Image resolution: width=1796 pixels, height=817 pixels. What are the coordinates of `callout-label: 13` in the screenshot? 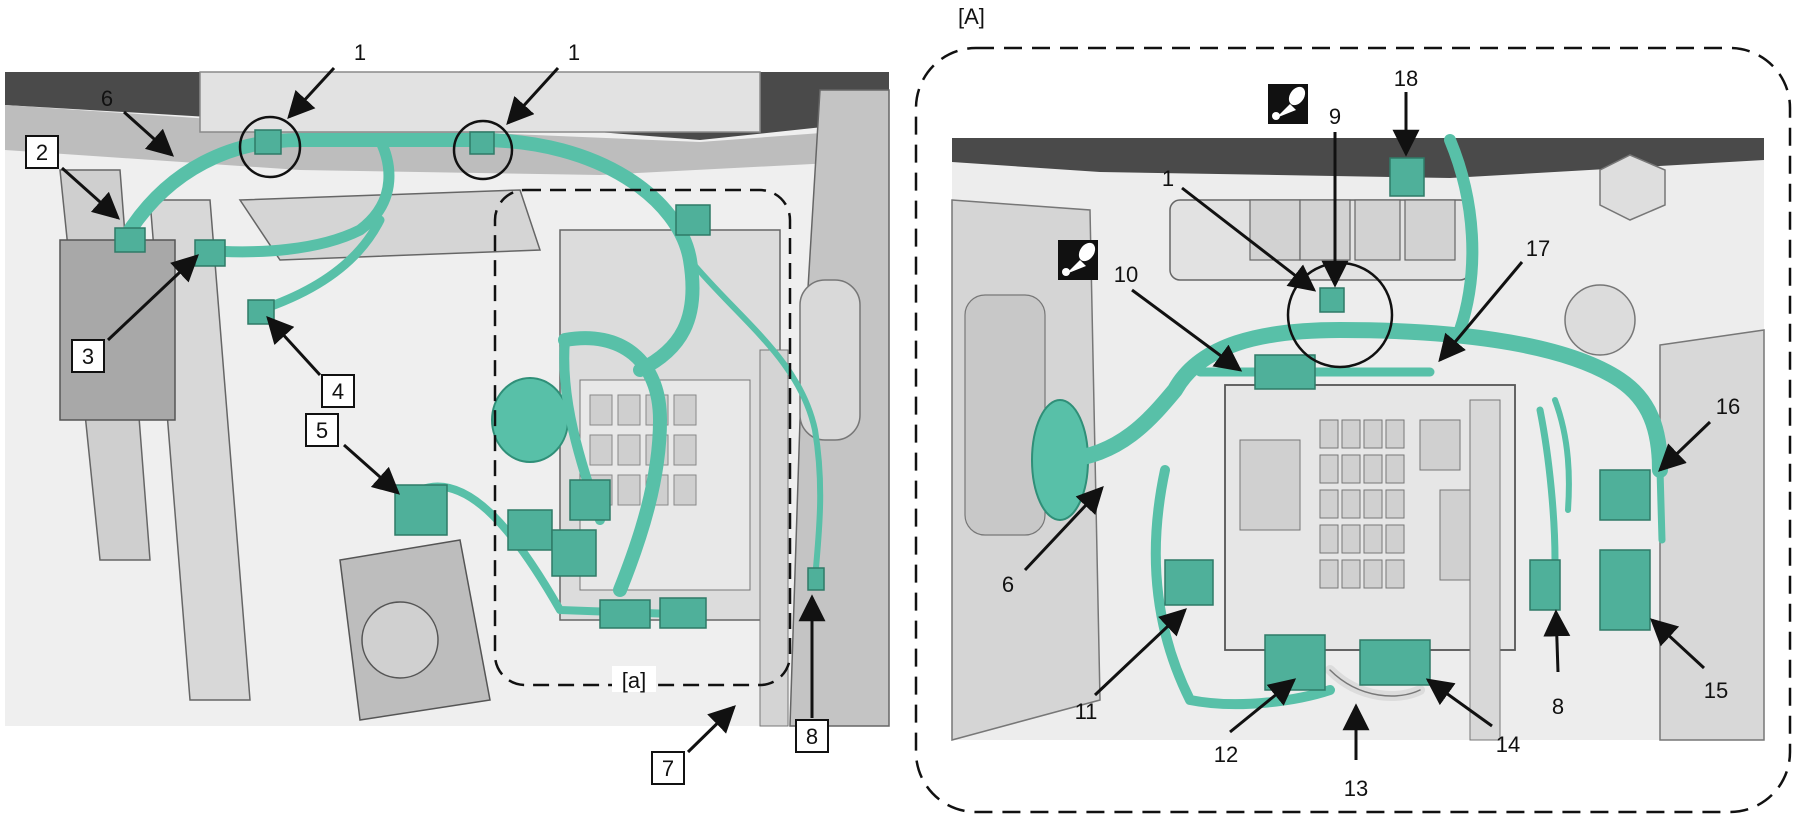 It's located at (1356, 788).